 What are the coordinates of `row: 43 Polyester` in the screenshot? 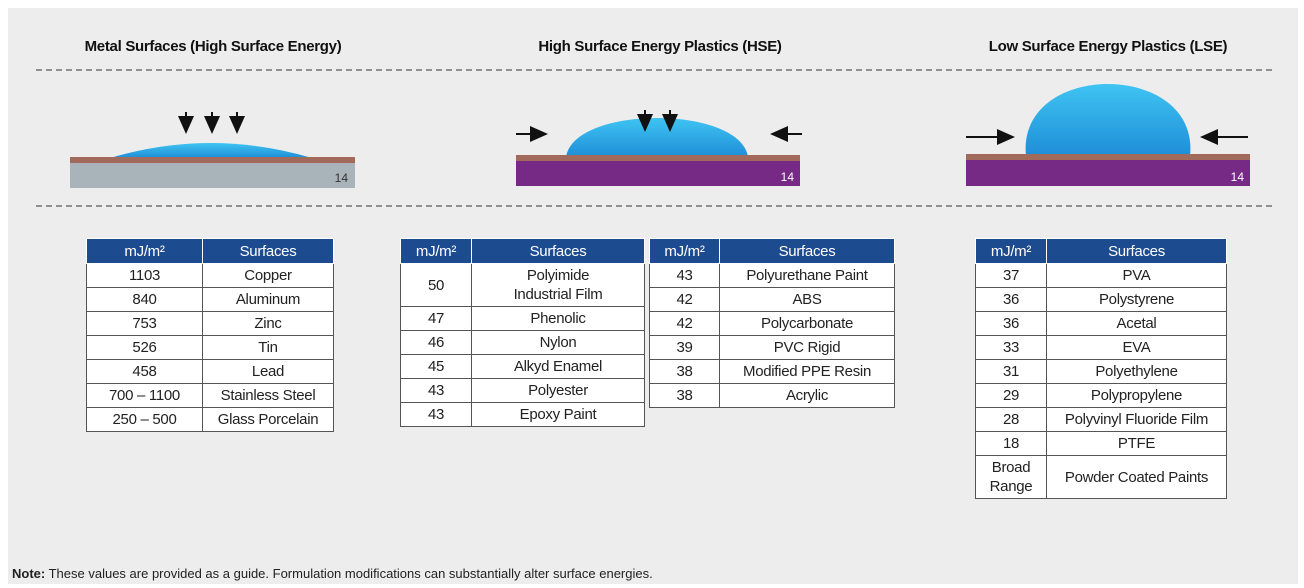 It's located at (522, 390).